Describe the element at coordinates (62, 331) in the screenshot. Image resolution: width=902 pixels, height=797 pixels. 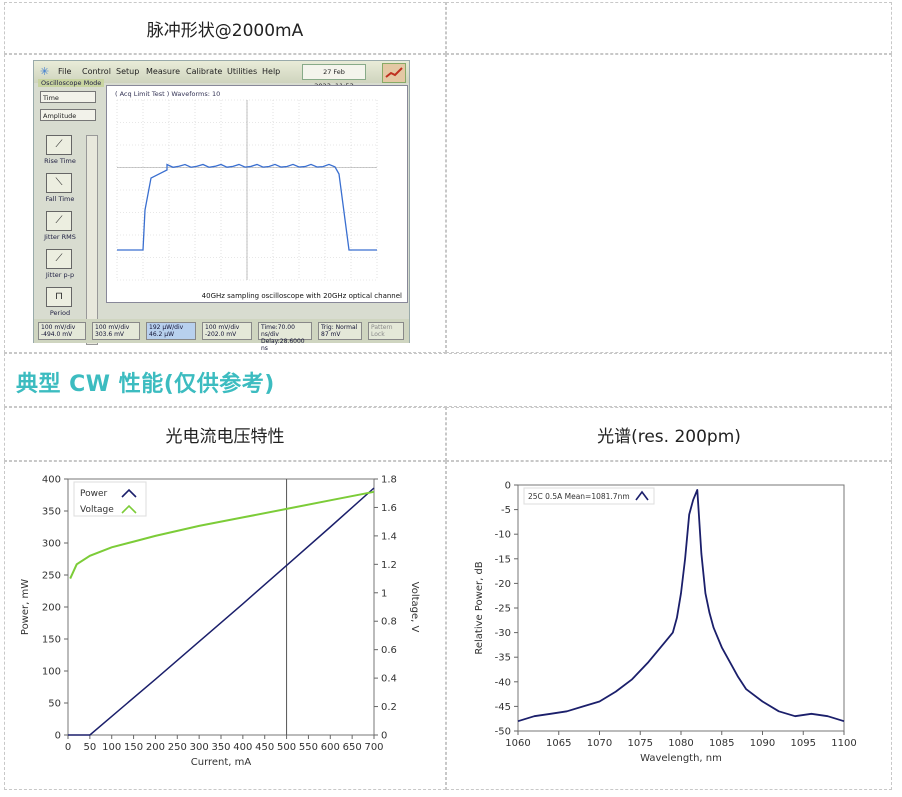
I see `channel1-status: 100 mV/div -494.0 mV` at that location.